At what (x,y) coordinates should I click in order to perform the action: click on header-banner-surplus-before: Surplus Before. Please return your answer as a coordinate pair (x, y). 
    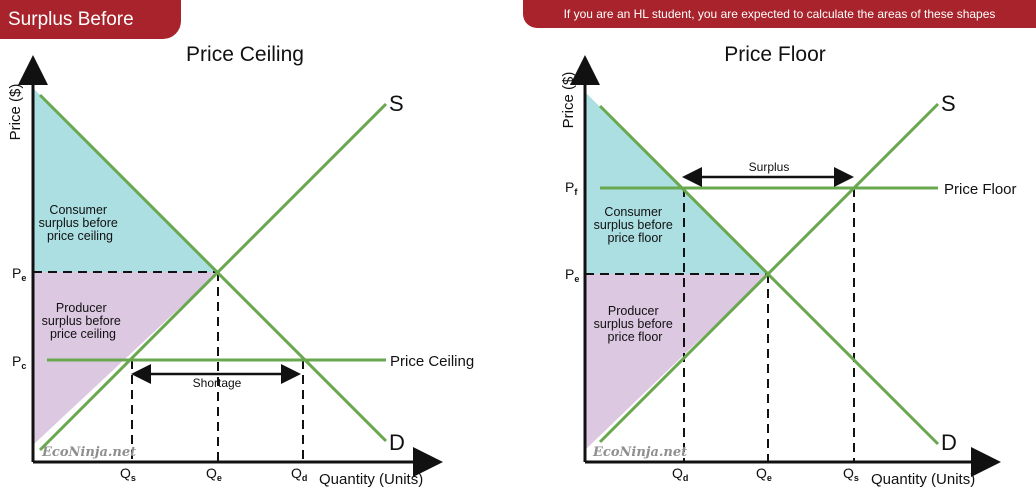
    Looking at the image, I should click on (90, 19).